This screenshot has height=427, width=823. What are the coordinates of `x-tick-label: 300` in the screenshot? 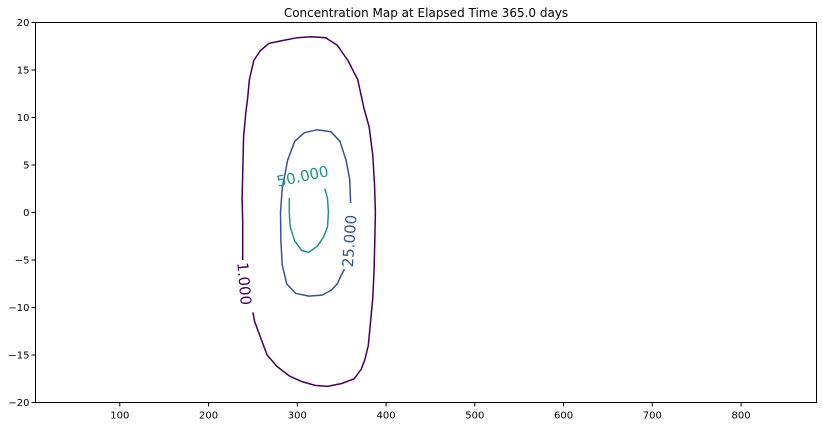 It's located at (297, 416).